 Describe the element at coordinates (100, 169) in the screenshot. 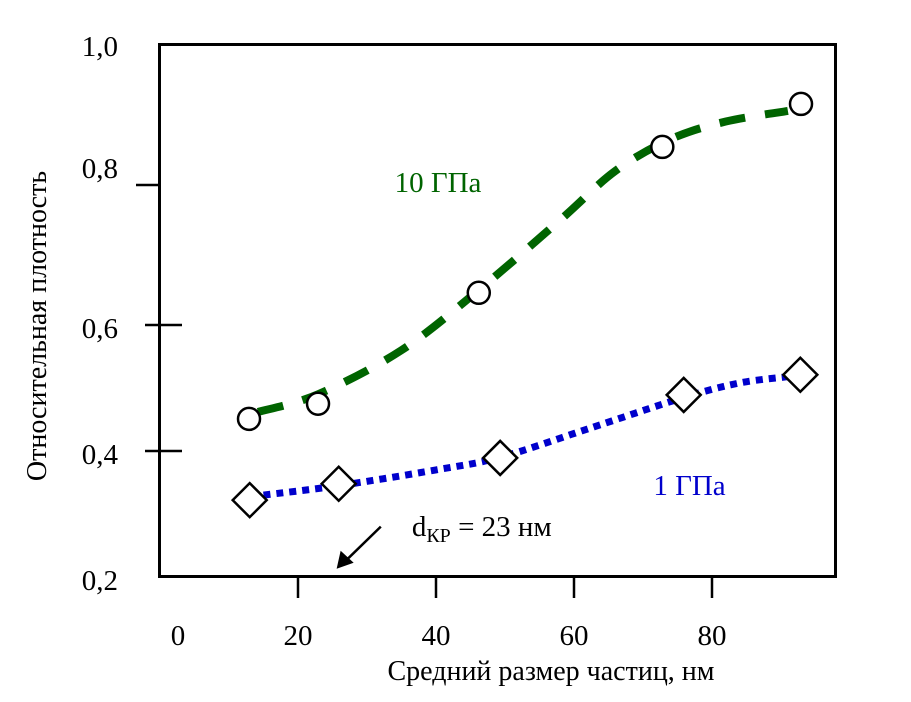

I see `y-tick-label: 0,8` at that location.